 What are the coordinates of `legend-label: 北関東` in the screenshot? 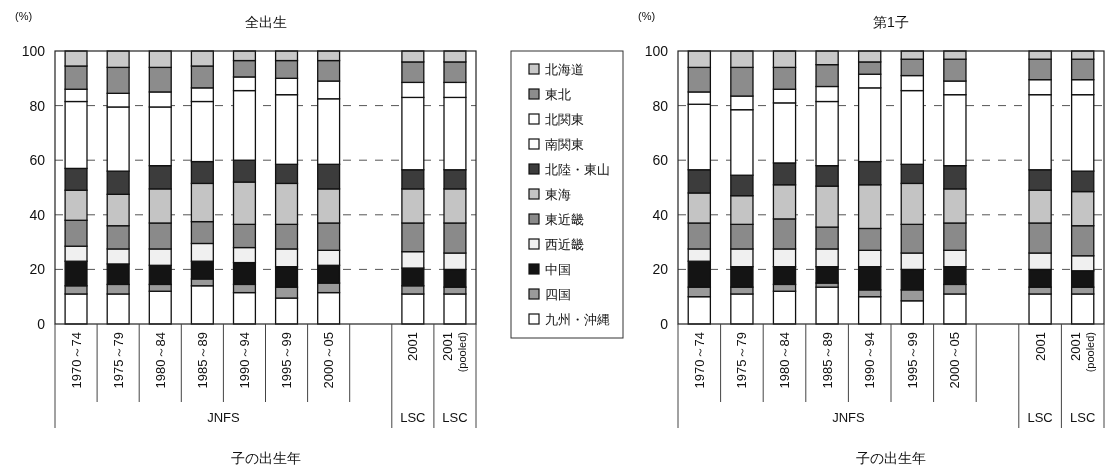 It's located at (564, 119).